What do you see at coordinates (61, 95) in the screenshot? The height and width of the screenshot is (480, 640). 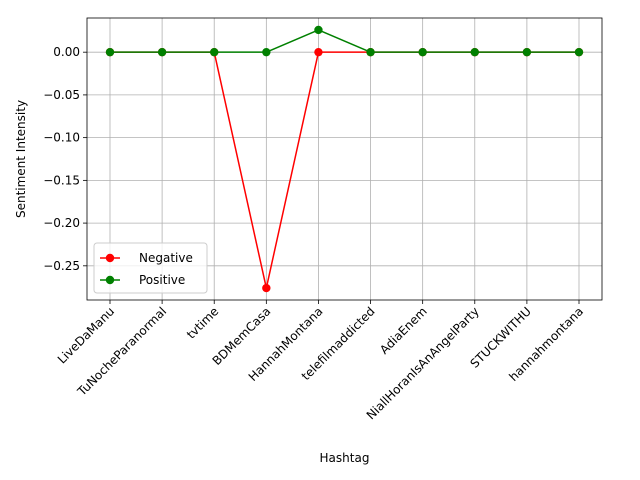 I see `y-tick-label: −0.05` at bounding box center [61, 95].